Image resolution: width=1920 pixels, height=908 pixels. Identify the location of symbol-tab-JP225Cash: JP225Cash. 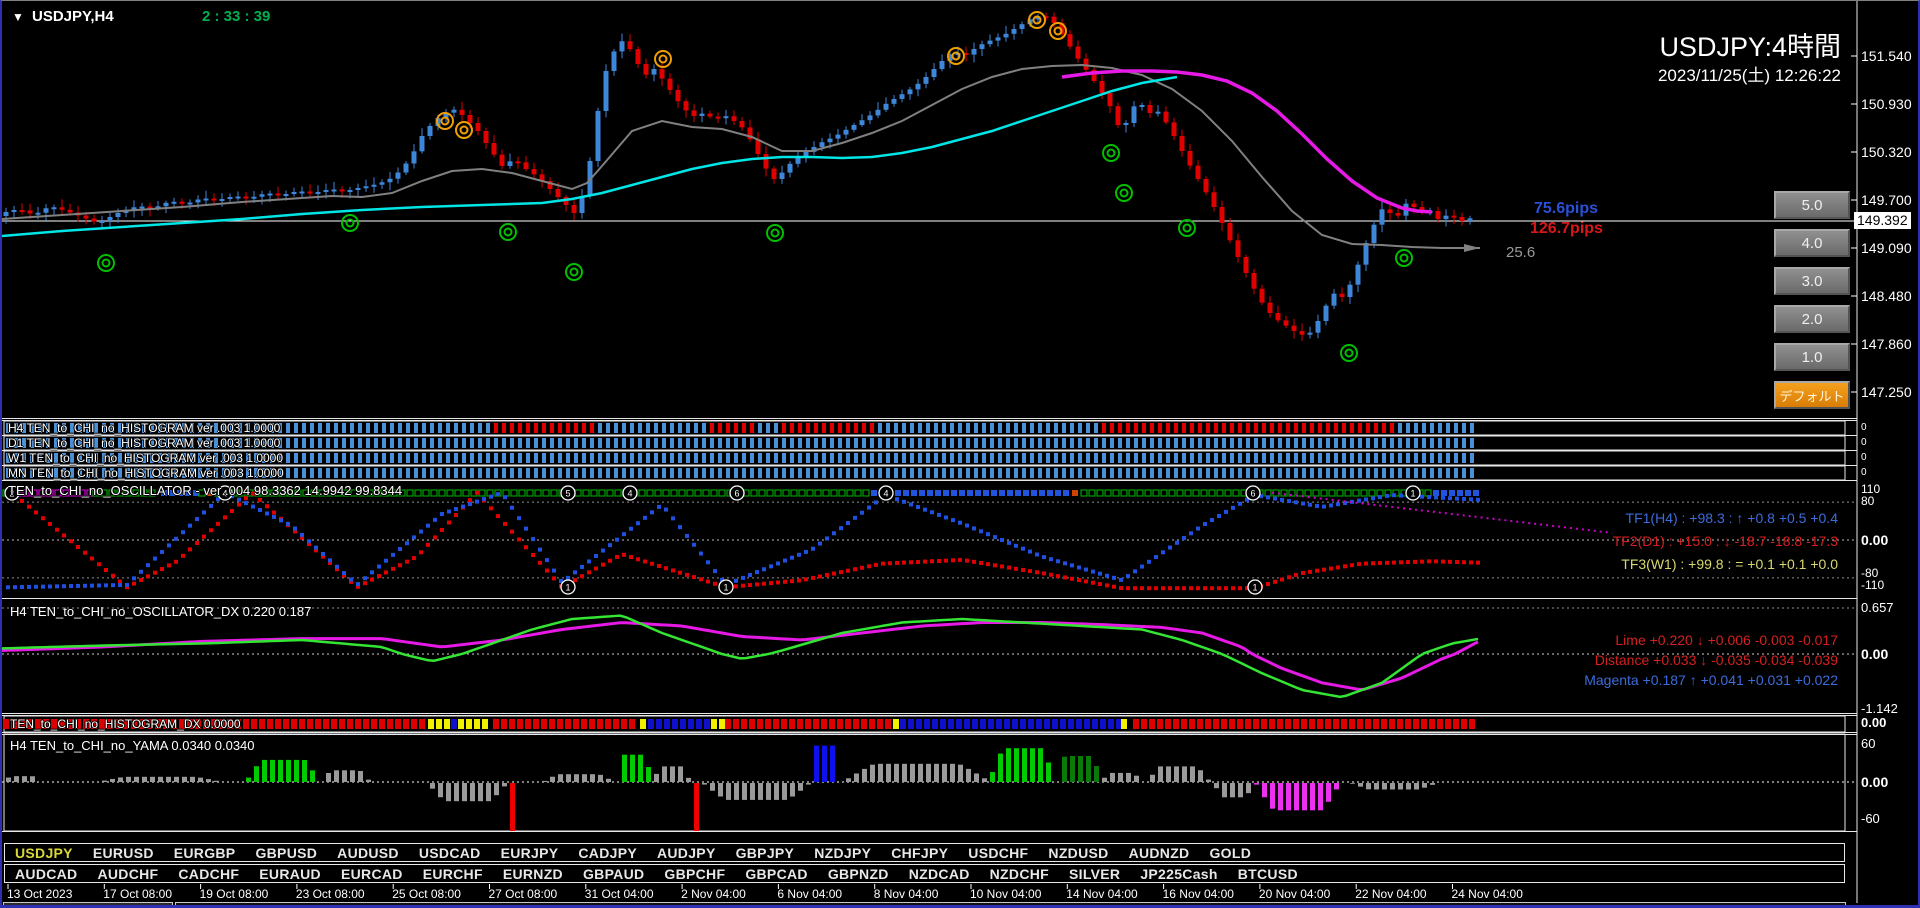
(1179, 873).